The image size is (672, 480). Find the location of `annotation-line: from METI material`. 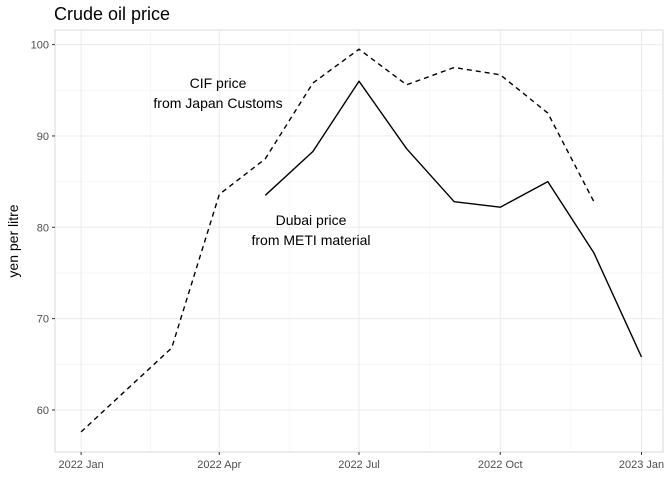

annotation-line: from METI material is located at coordinates (310, 240).